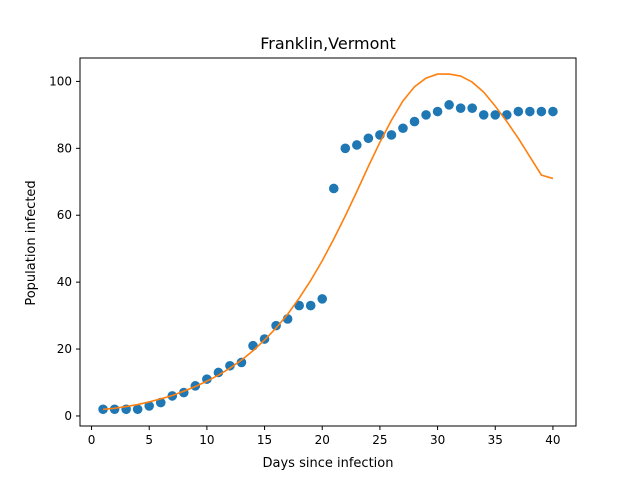 This screenshot has width=640, height=484. I want to click on y-tick-label: 80, so click(64, 148).